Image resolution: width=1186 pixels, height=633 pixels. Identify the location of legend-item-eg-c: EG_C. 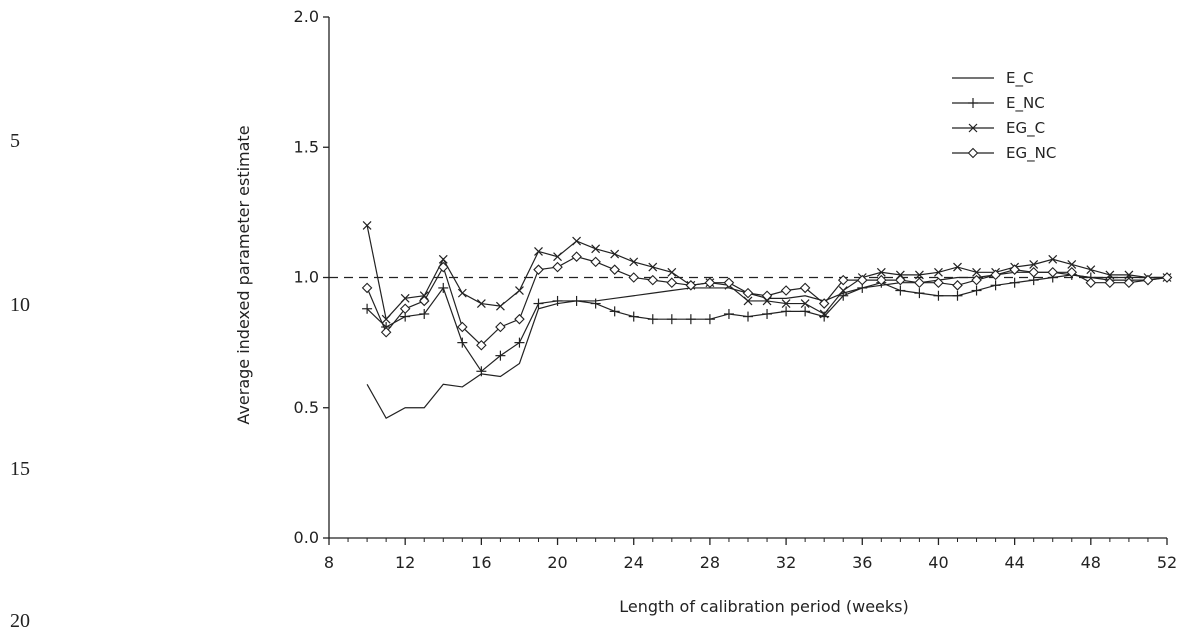
(998, 128).